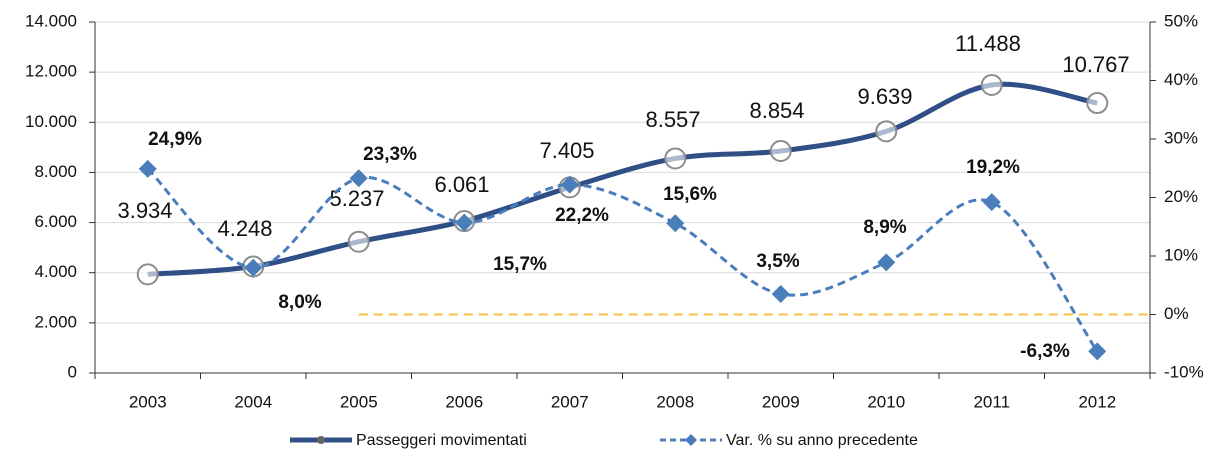 The image size is (1227, 457). What do you see at coordinates (51, 71) in the screenshot?
I see `y-tick-label: 12.000` at bounding box center [51, 71].